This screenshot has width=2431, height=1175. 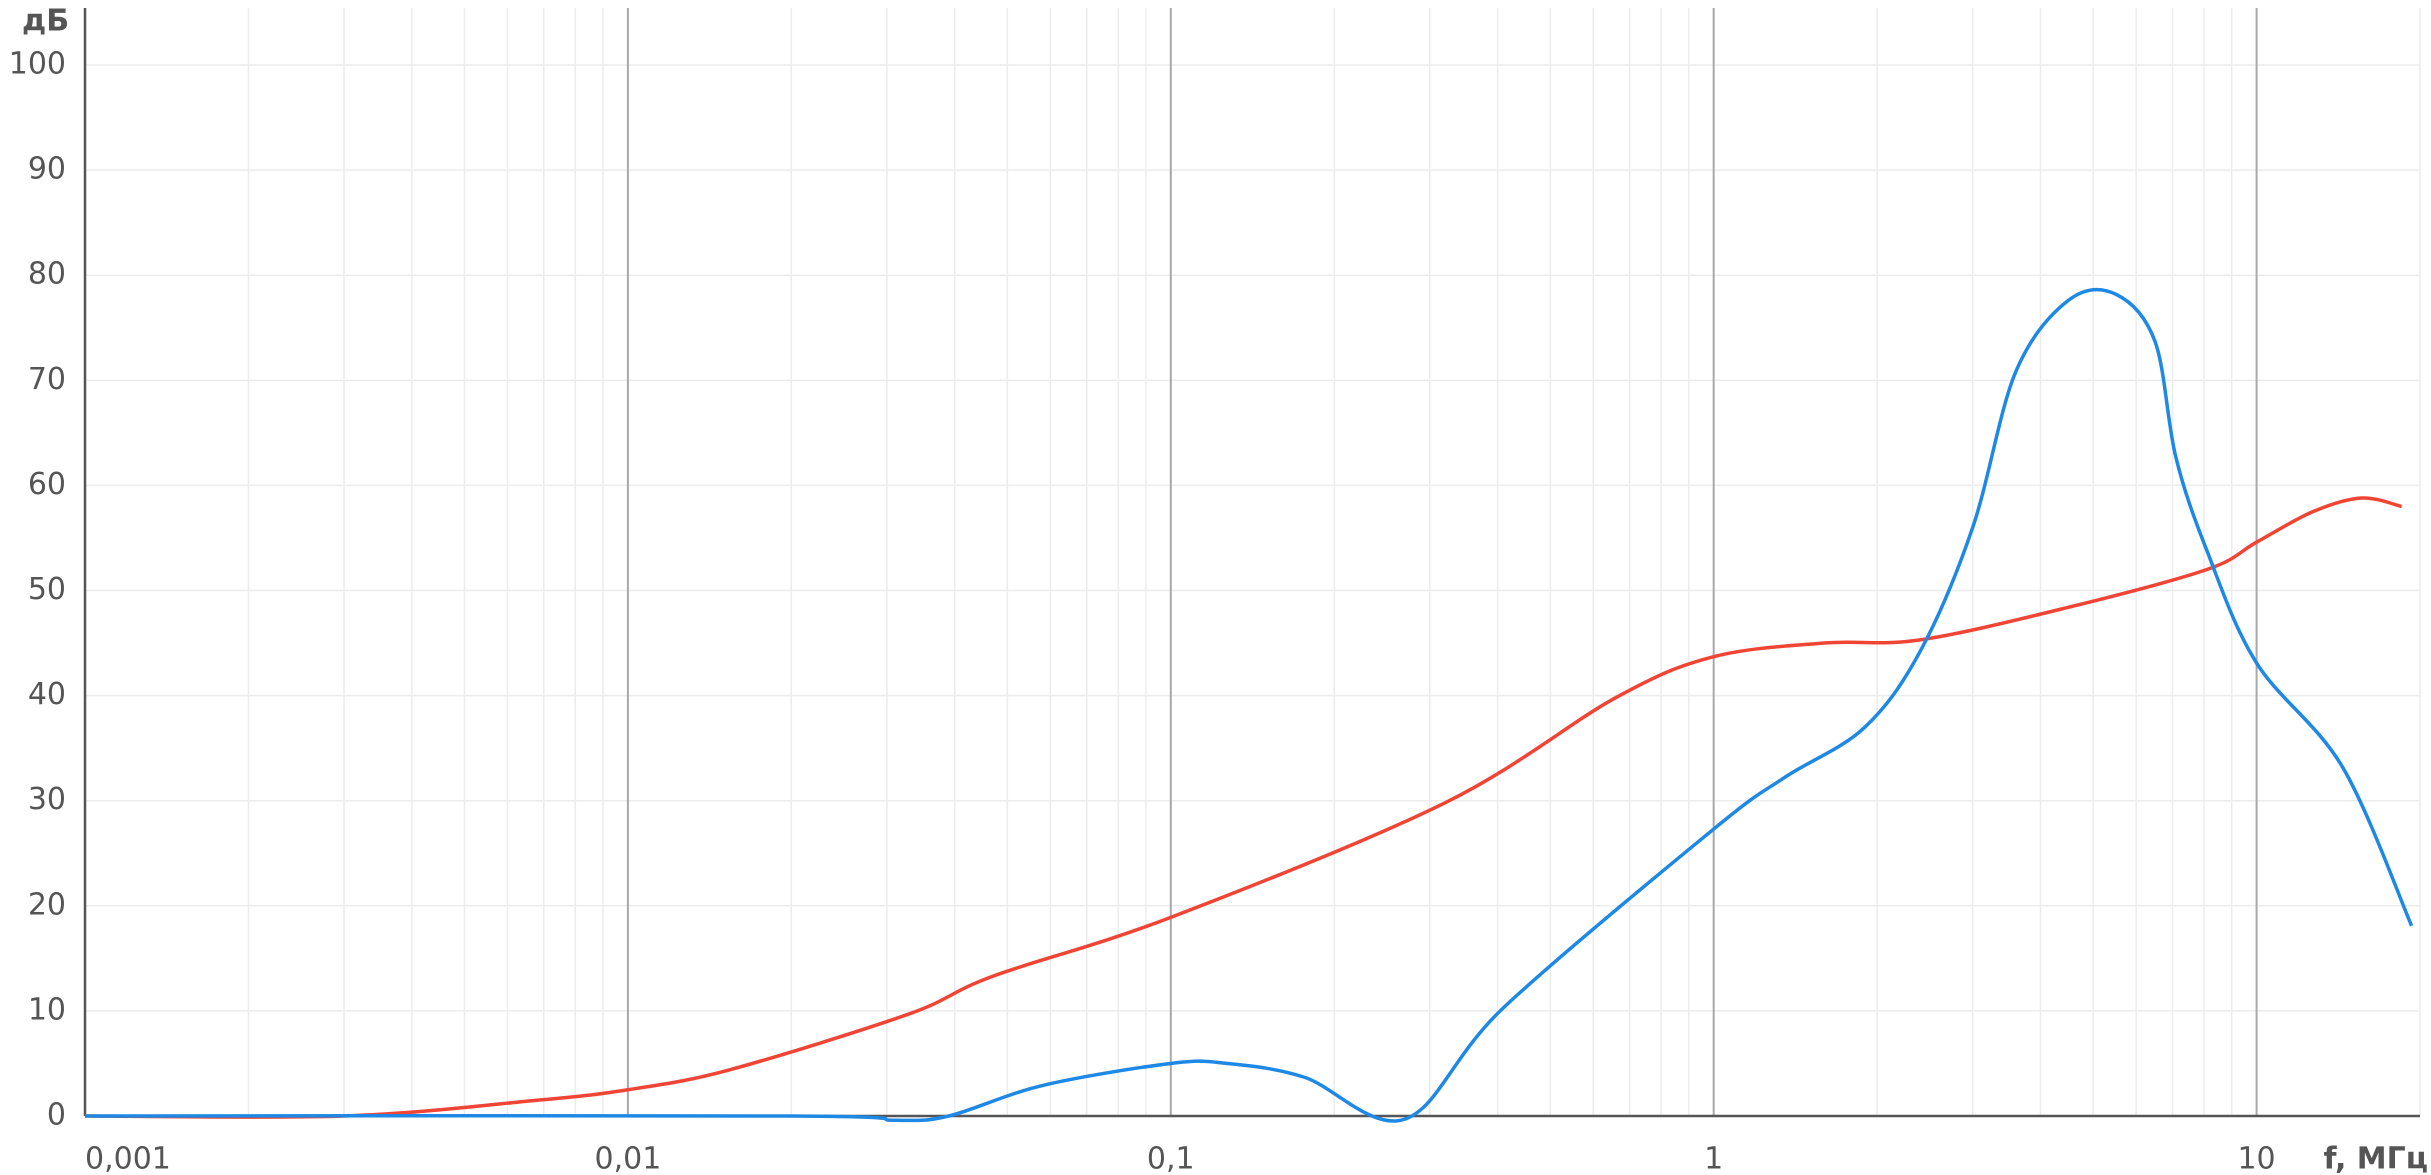 I want to click on y-tick-label: 90, so click(x=47, y=169).